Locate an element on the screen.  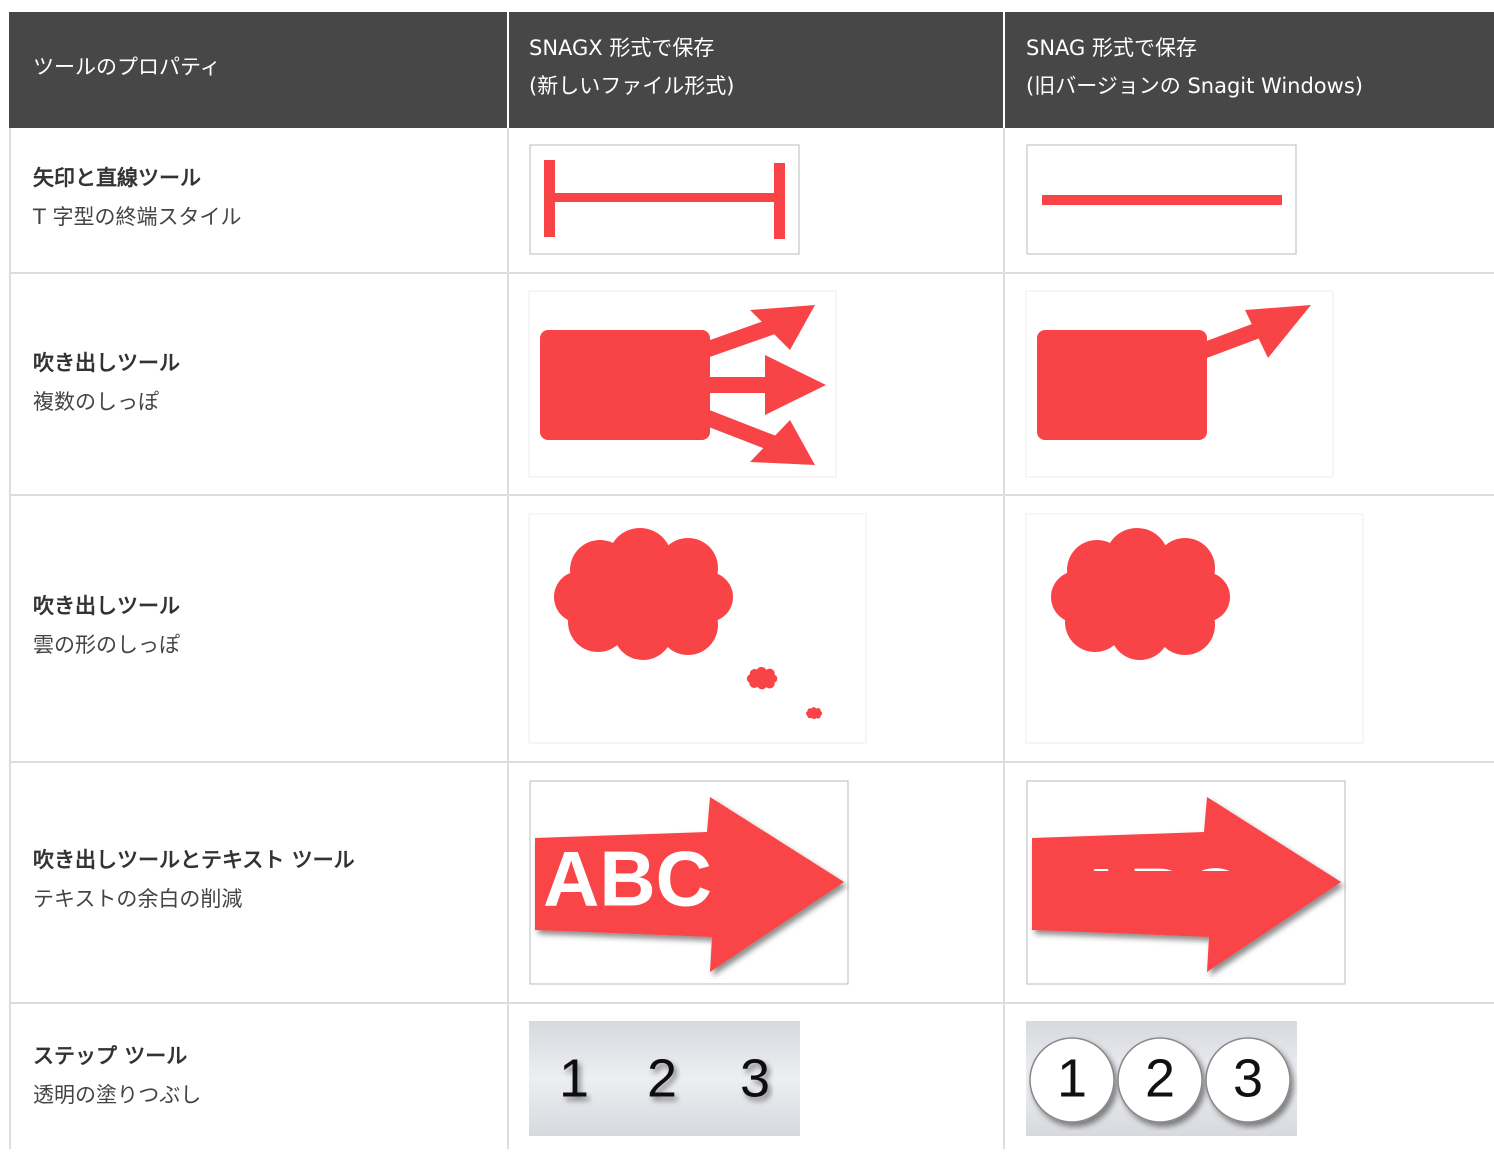
line-image is located at coordinates (1161, 199).